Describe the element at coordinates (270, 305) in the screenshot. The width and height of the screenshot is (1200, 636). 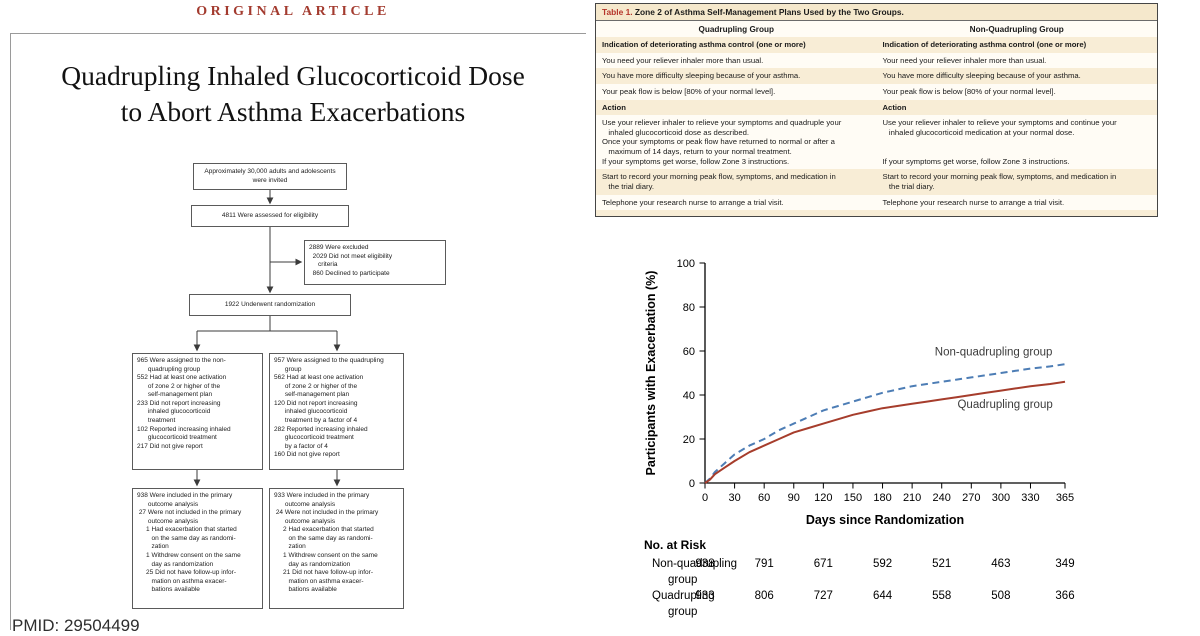
I see `flow-box-randomized: 1922 Underwent randomization` at that location.